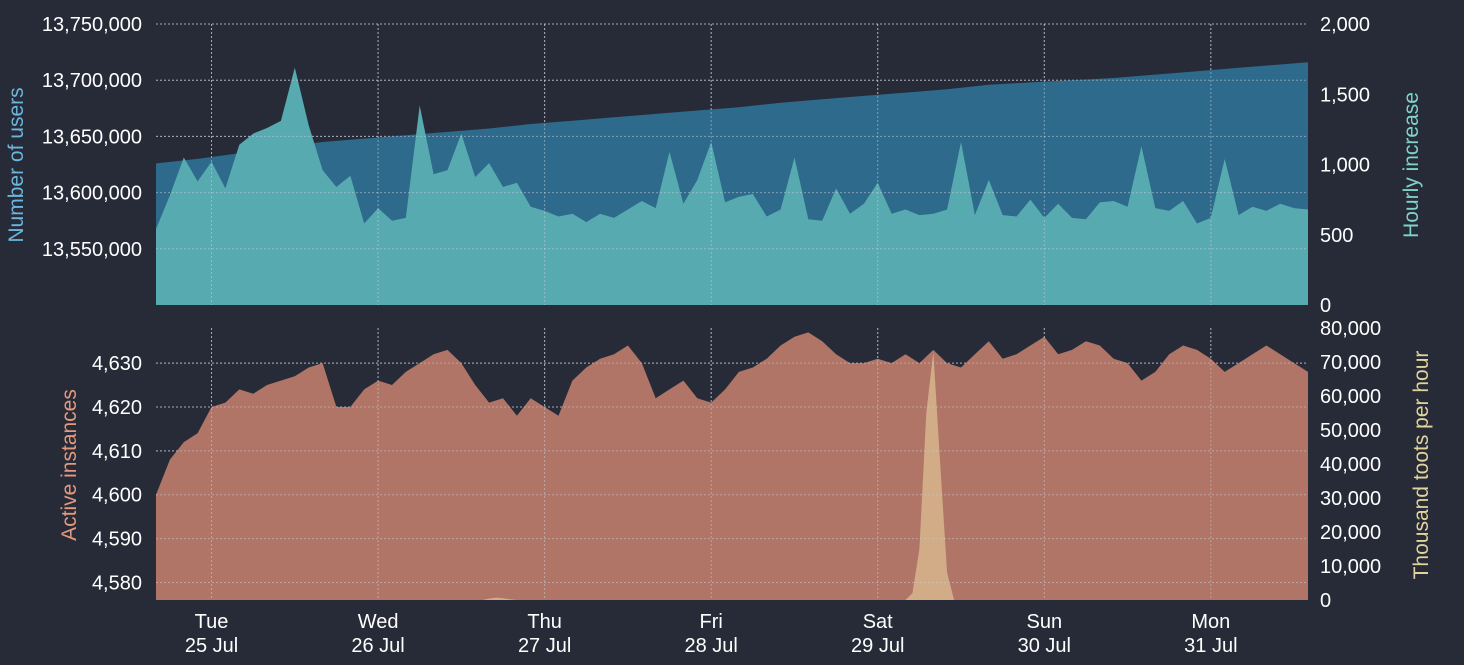 The width and height of the screenshot is (1464, 665). Describe the element at coordinates (1210, 646) in the screenshot. I see `x-tick-date-6: 31 Jul` at that location.